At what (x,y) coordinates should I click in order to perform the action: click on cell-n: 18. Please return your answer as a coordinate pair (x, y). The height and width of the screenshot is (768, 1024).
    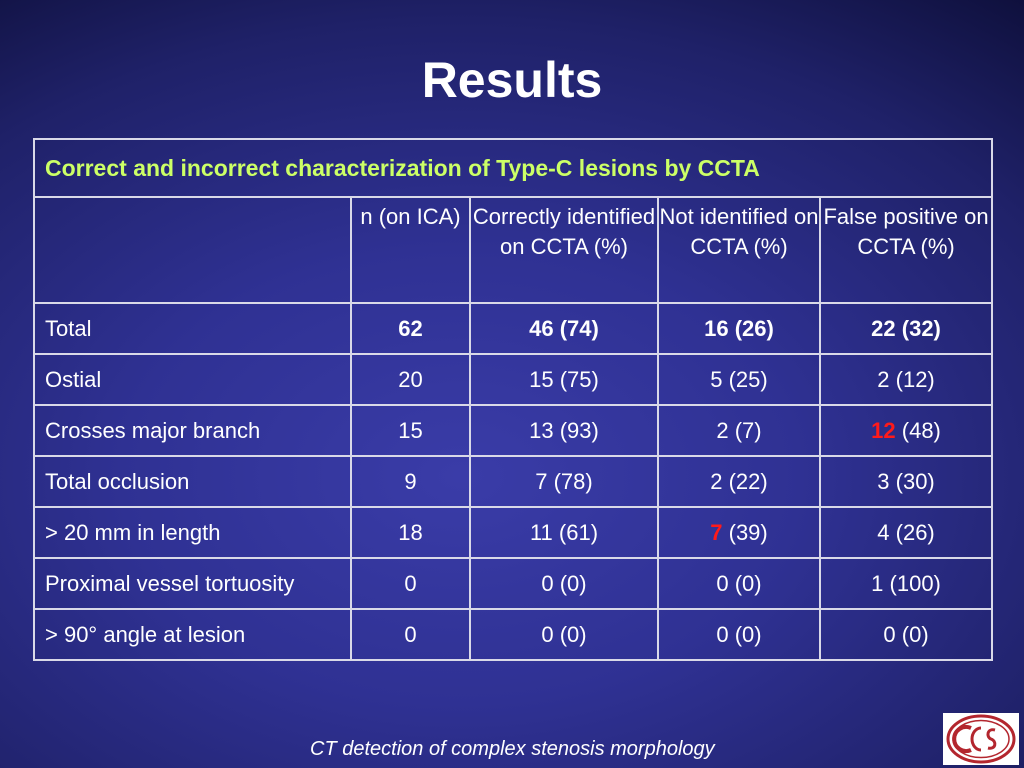
    Looking at the image, I should click on (410, 532).